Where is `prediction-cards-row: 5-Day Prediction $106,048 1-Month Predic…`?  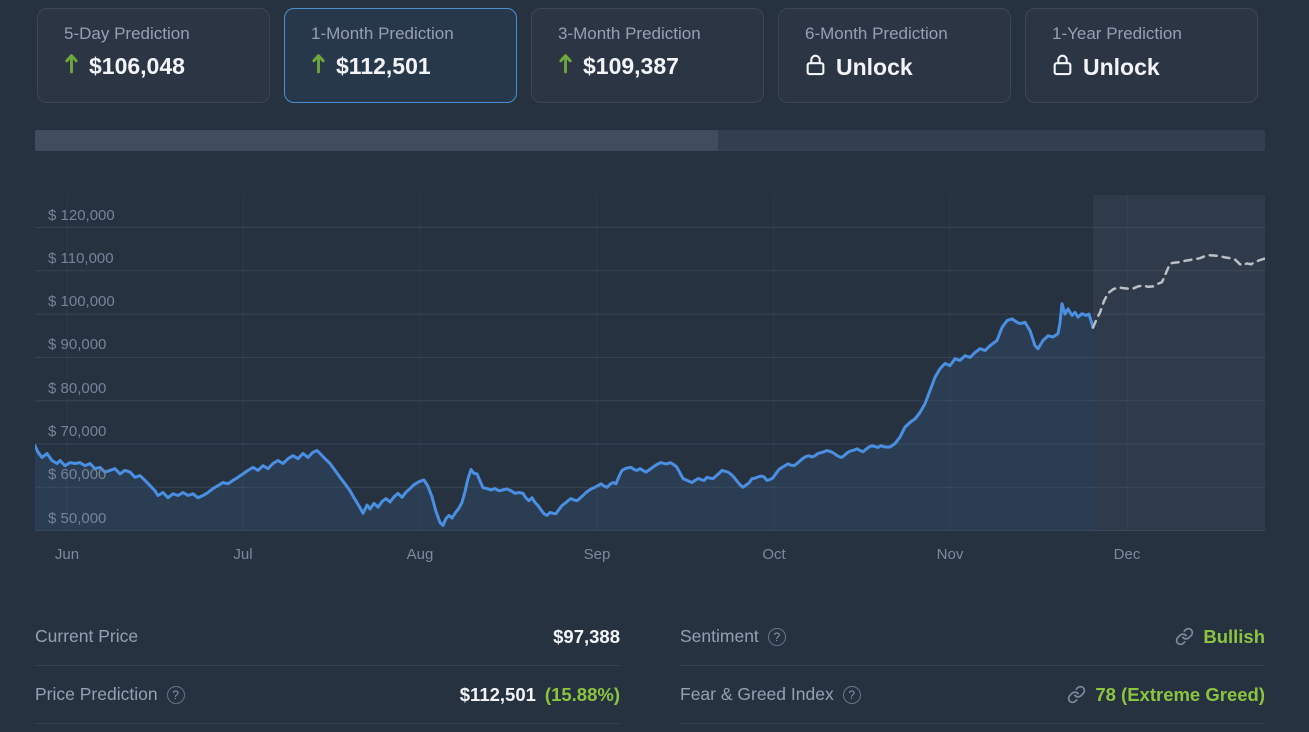 prediction-cards-row: 5-Day Prediction $106,048 1-Month Predic… is located at coordinates (647, 55).